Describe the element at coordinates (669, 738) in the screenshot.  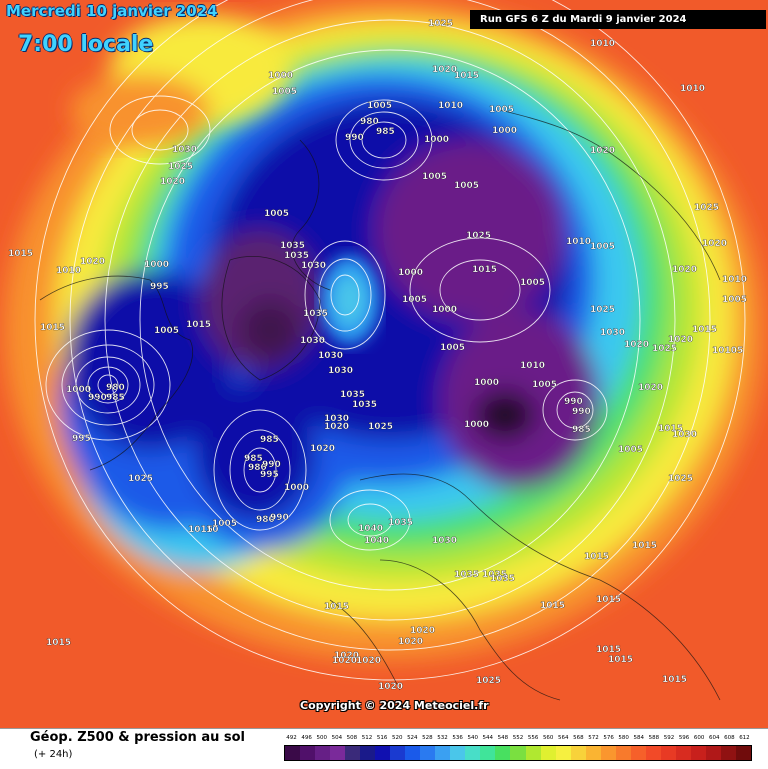
I see `colorbar-label: 592` at that location.